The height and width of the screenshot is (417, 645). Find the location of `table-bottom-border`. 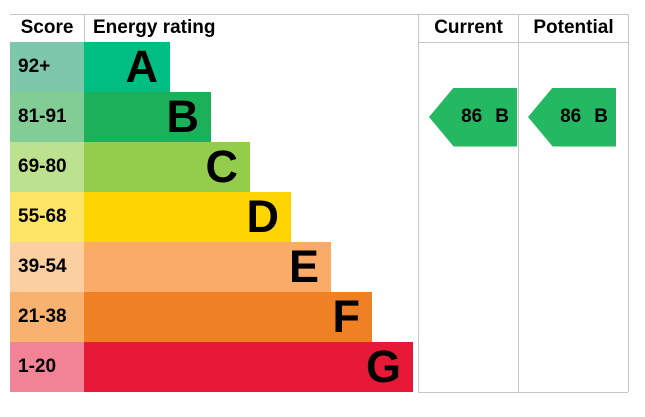

table-bottom-border is located at coordinates (523, 392).